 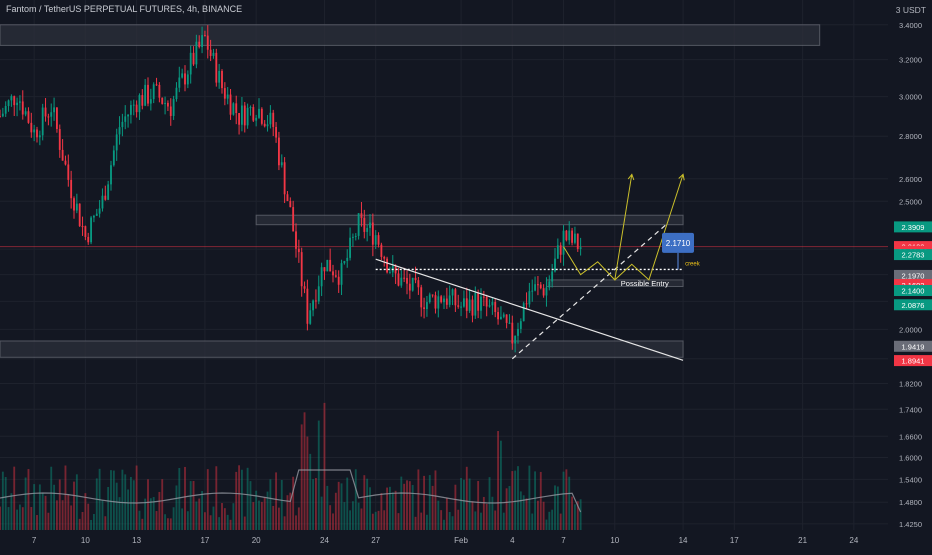 I want to click on target-box, so click(x=678, y=242).